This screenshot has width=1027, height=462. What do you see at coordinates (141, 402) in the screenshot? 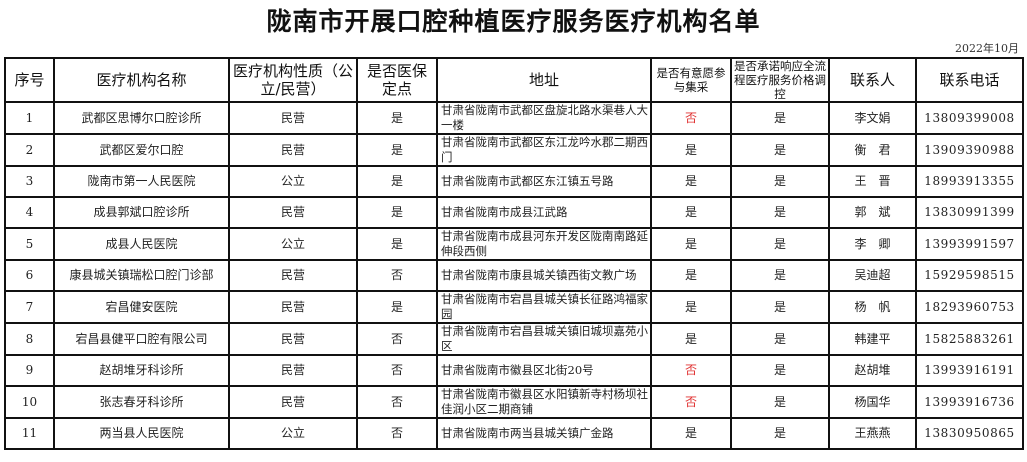
I see `cell-name: 张志春牙科诊所` at bounding box center [141, 402].